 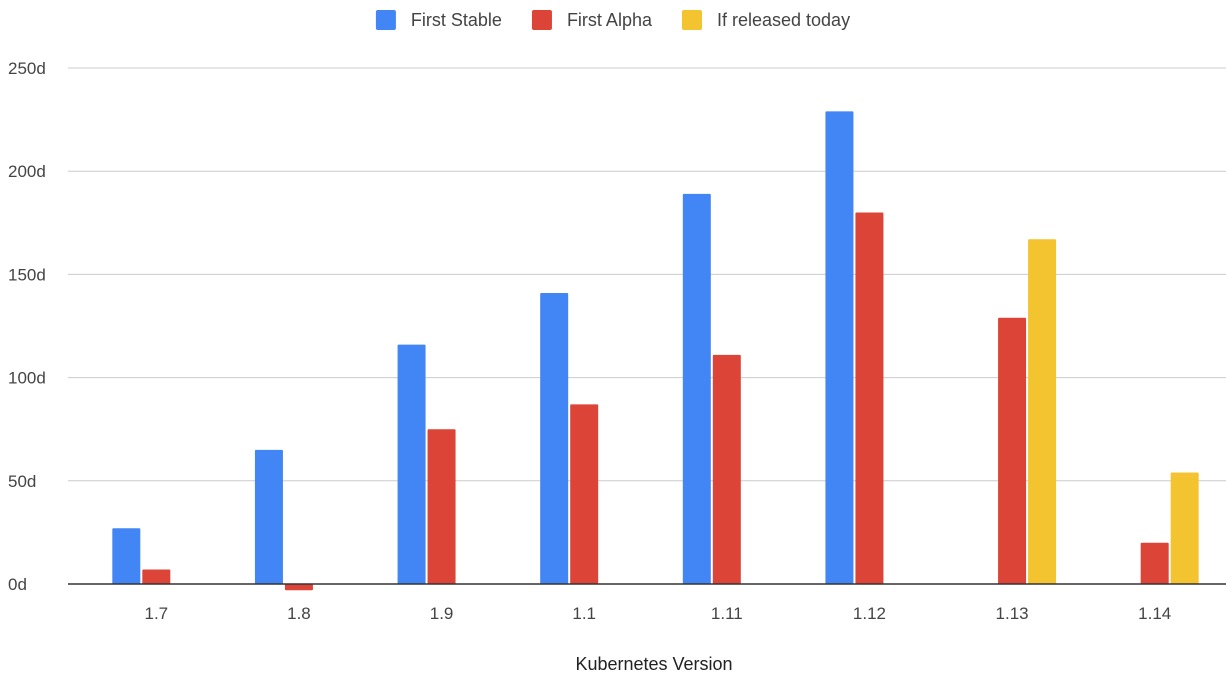 I want to click on x-tick-label: 1.14, so click(x=1154, y=613).